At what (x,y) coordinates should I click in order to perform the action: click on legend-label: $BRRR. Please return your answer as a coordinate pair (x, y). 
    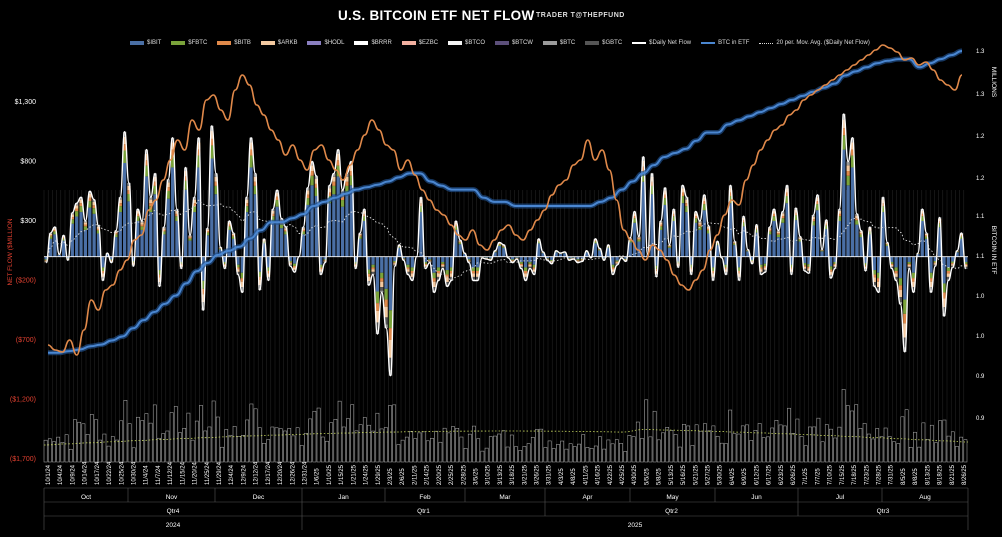
    Looking at the image, I should click on (381, 43).